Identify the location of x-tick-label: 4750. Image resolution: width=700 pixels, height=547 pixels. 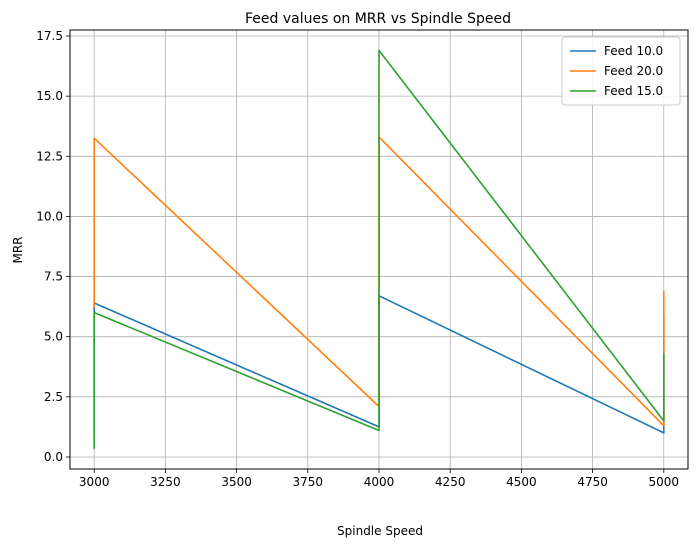
(592, 482).